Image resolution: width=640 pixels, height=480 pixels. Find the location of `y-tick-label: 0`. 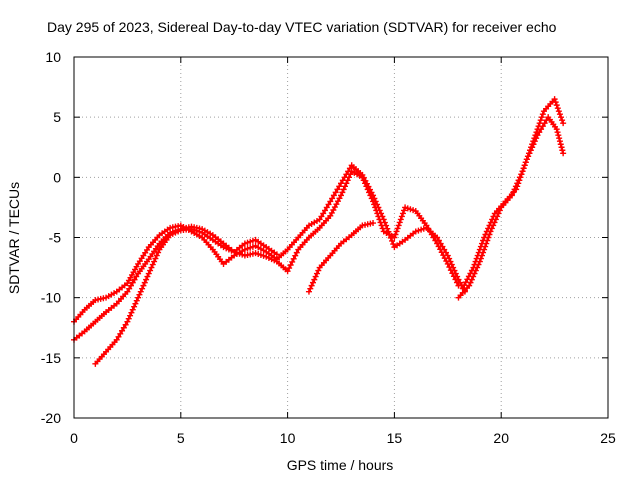

y-tick-label: 0 is located at coordinates (57, 177).